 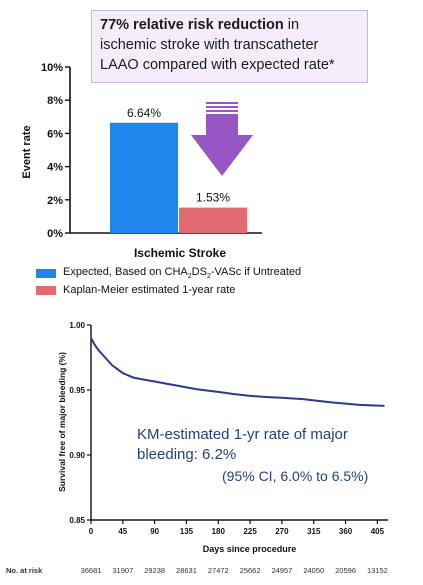 I want to click on at-risk-count: 25662, so click(x=250, y=570).